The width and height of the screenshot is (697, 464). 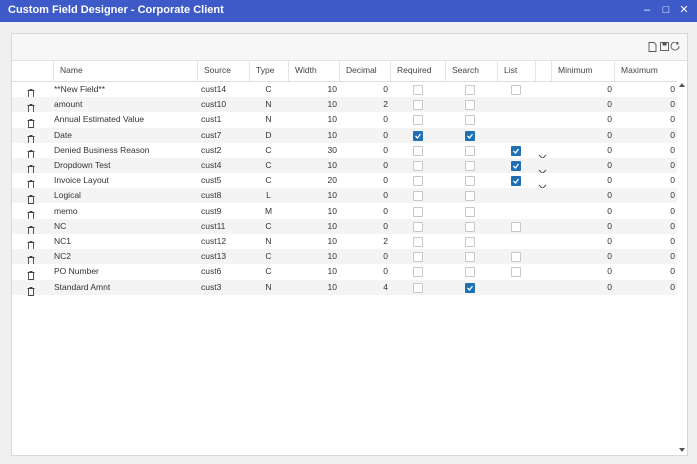 What do you see at coordinates (665, 47) in the screenshot?
I see `toolbar-icons` at bounding box center [665, 47].